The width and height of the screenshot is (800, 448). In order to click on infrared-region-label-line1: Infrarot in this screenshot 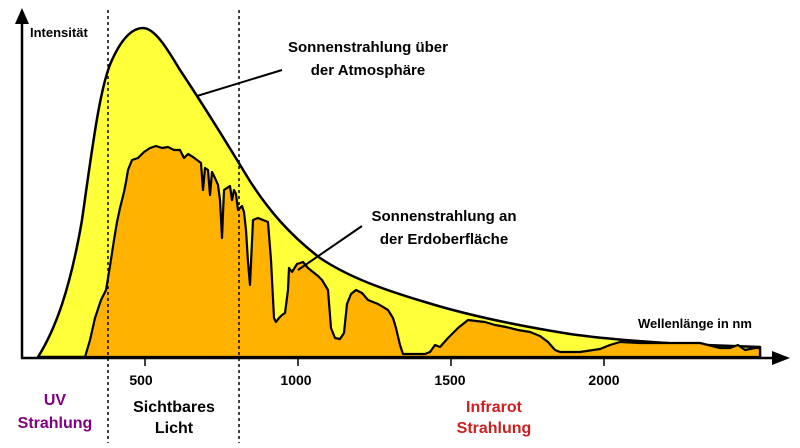, I will do `click(494, 407)`.